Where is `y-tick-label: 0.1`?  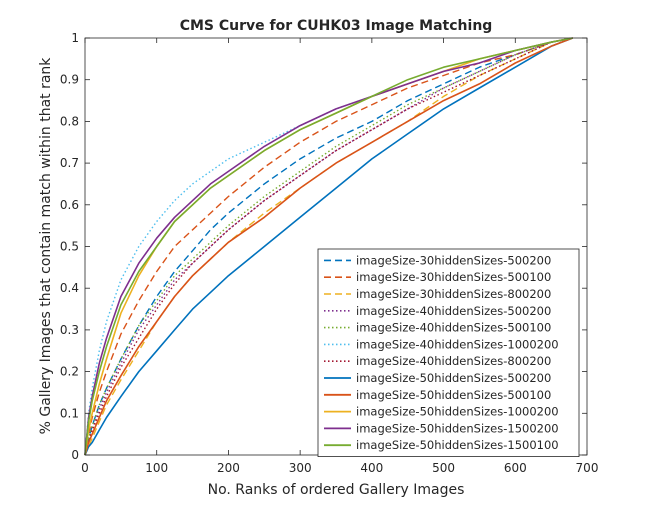
y-tick-label: 0.1 is located at coordinates (69, 413).